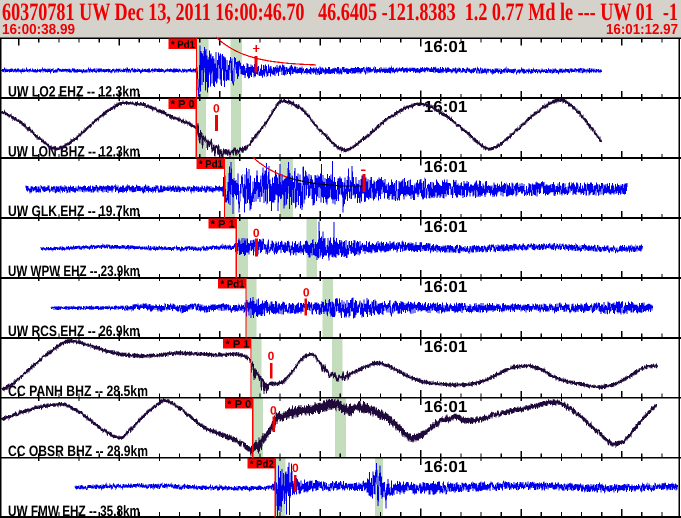  I want to click on svg-text: UW LON BHZ -- 12.3km, so click(74, 151).